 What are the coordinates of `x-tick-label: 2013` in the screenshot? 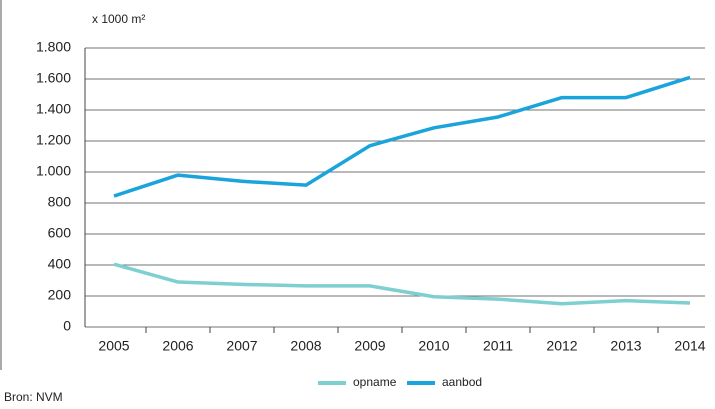 It's located at (625, 346).